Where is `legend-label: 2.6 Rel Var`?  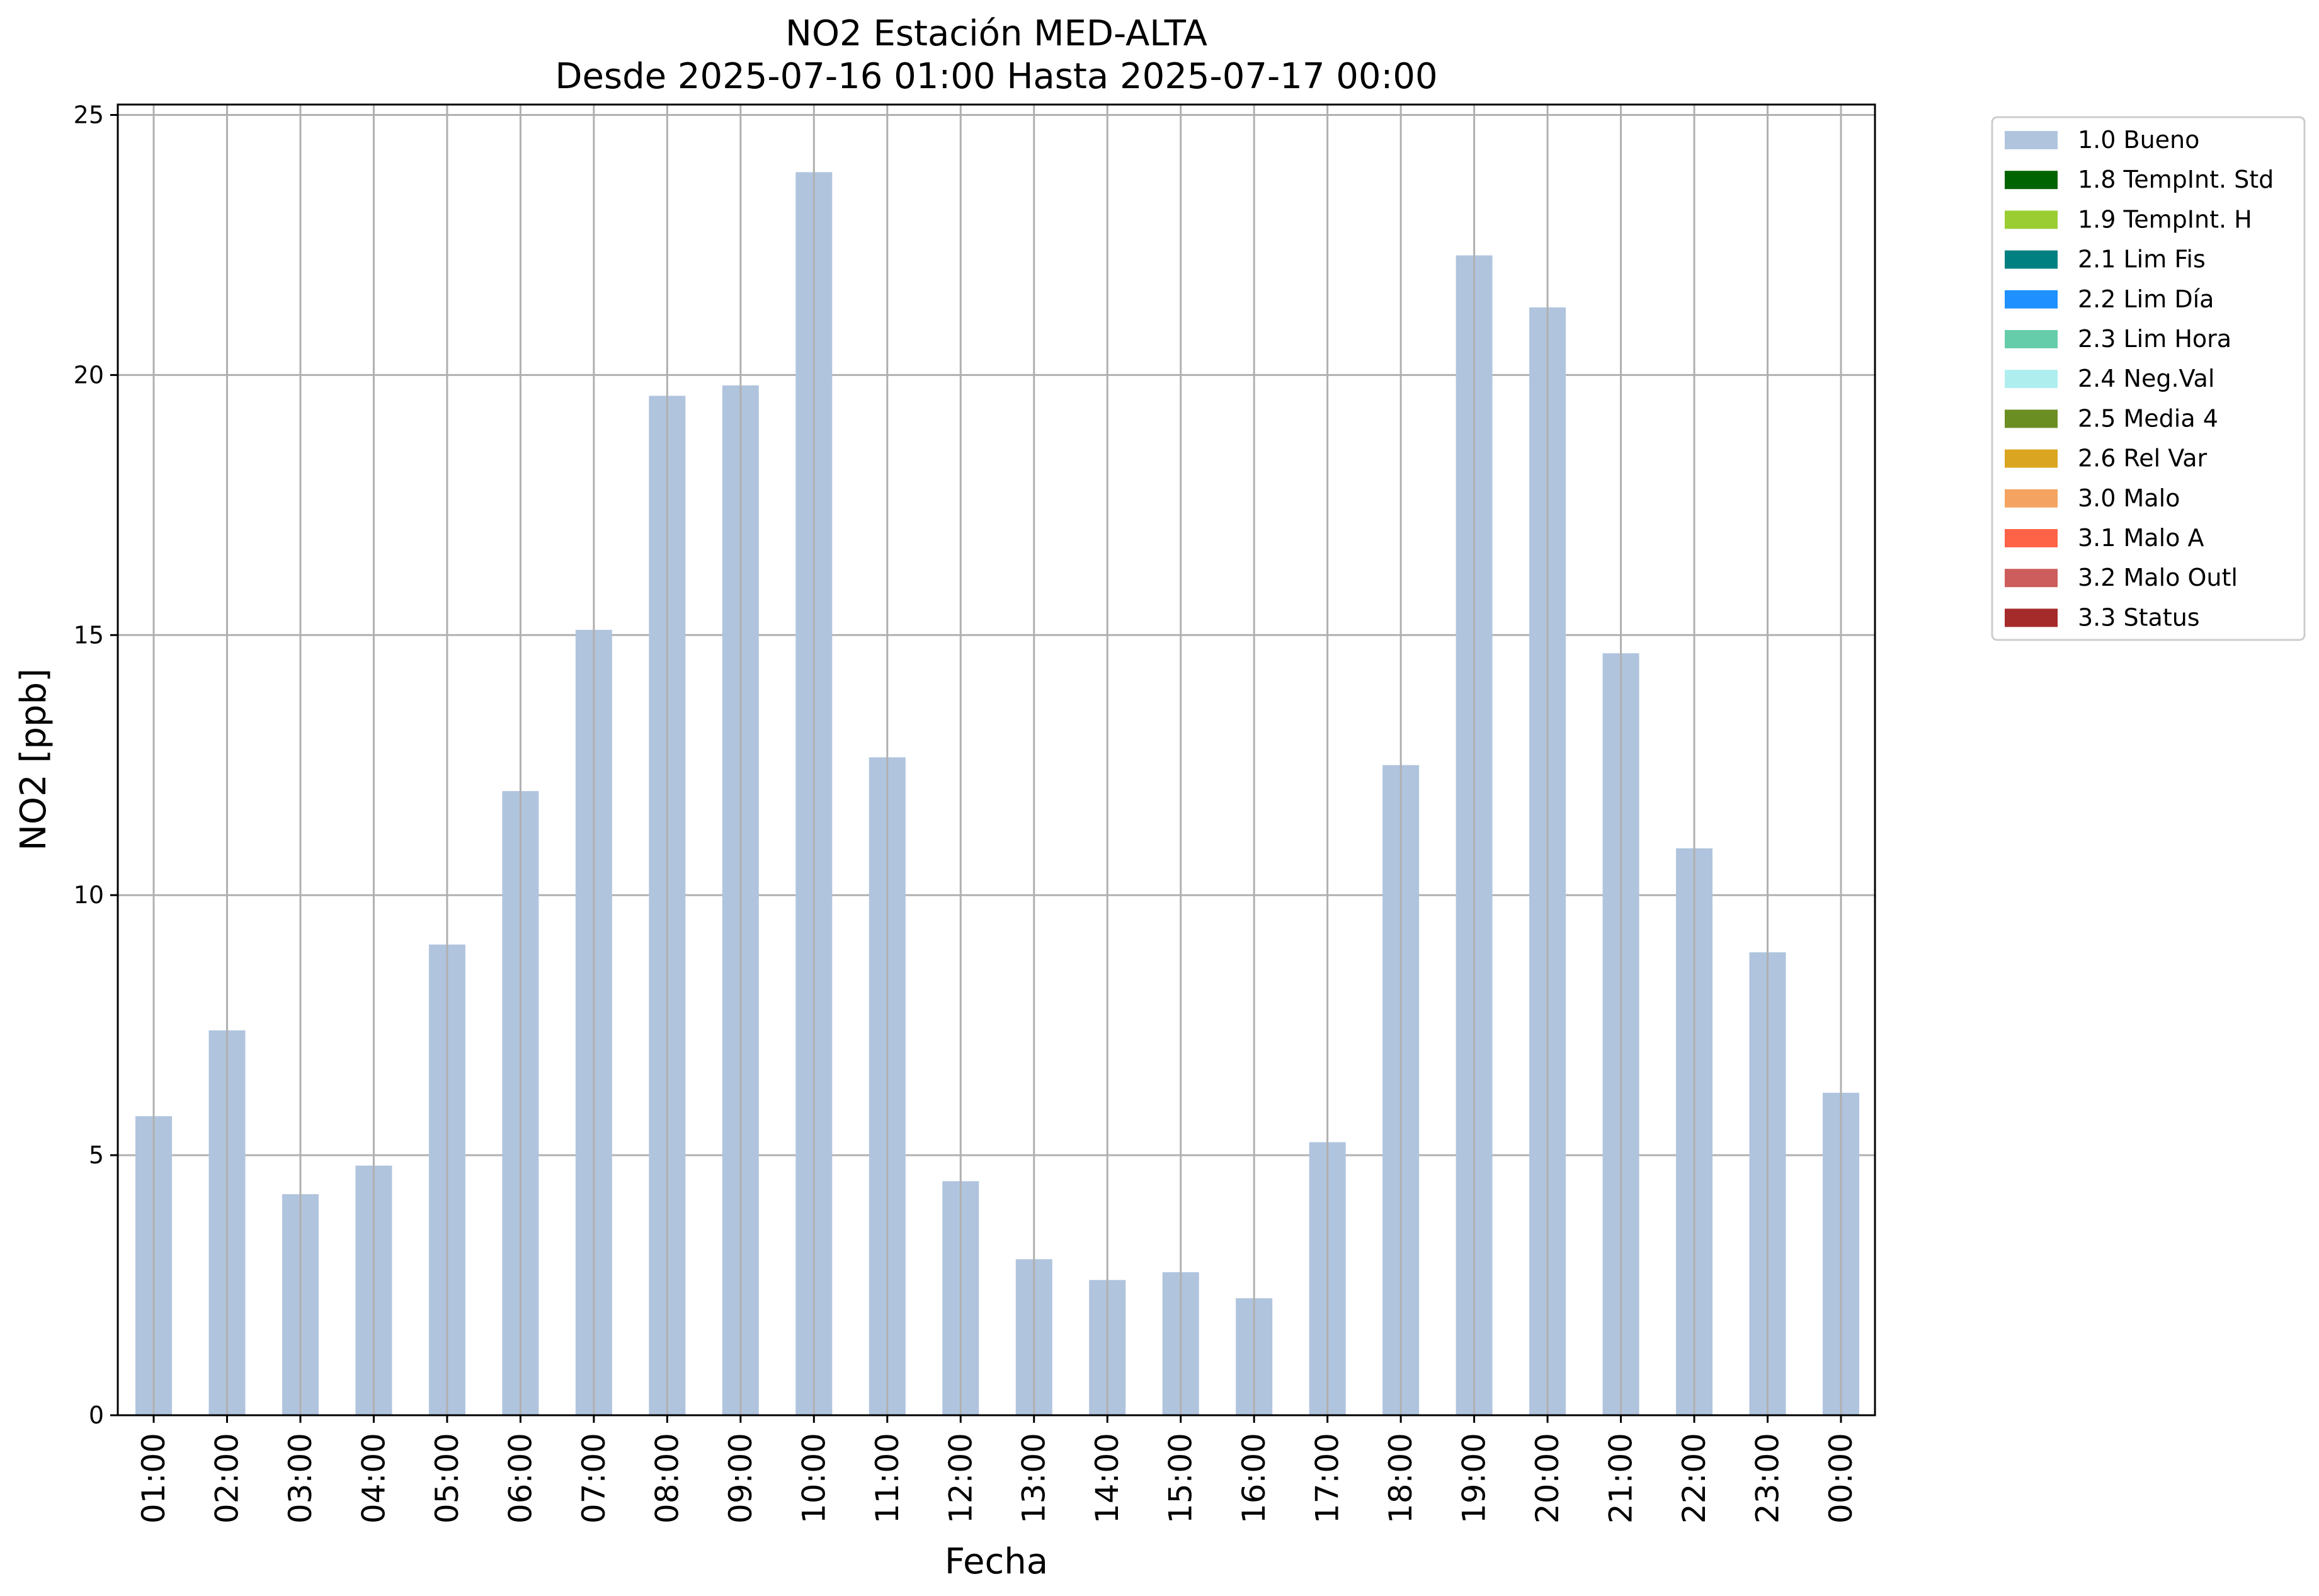 legend-label: 2.6 Rel Var is located at coordinates (2143, 458).